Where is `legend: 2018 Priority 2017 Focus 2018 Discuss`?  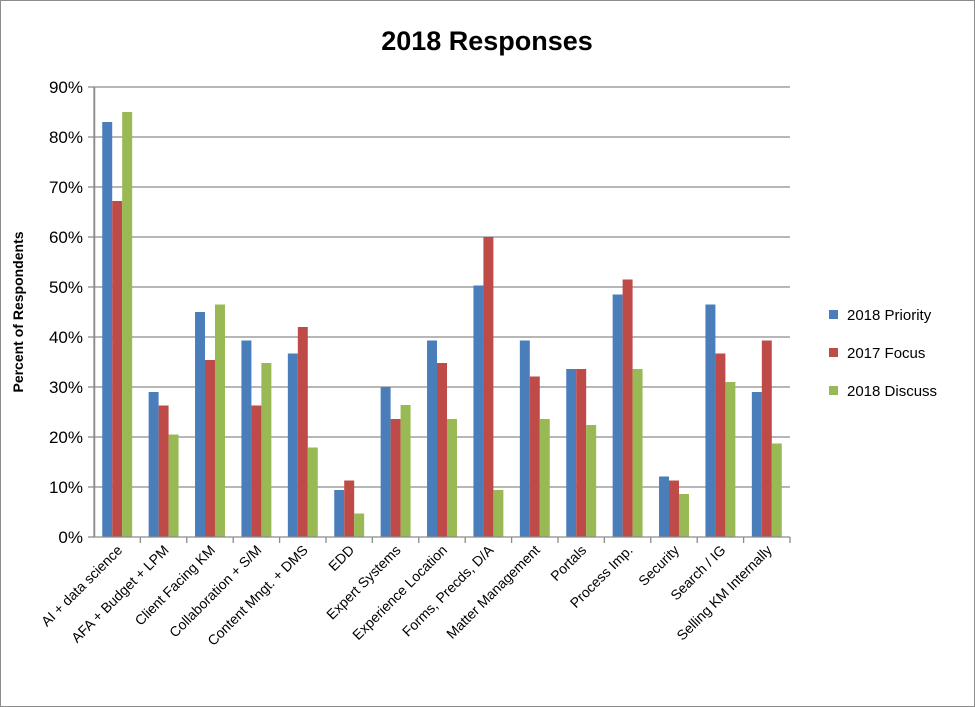
legend: 2018 Priority 2017 Focus 2018 Discuss is located at coordinates (883, 353).